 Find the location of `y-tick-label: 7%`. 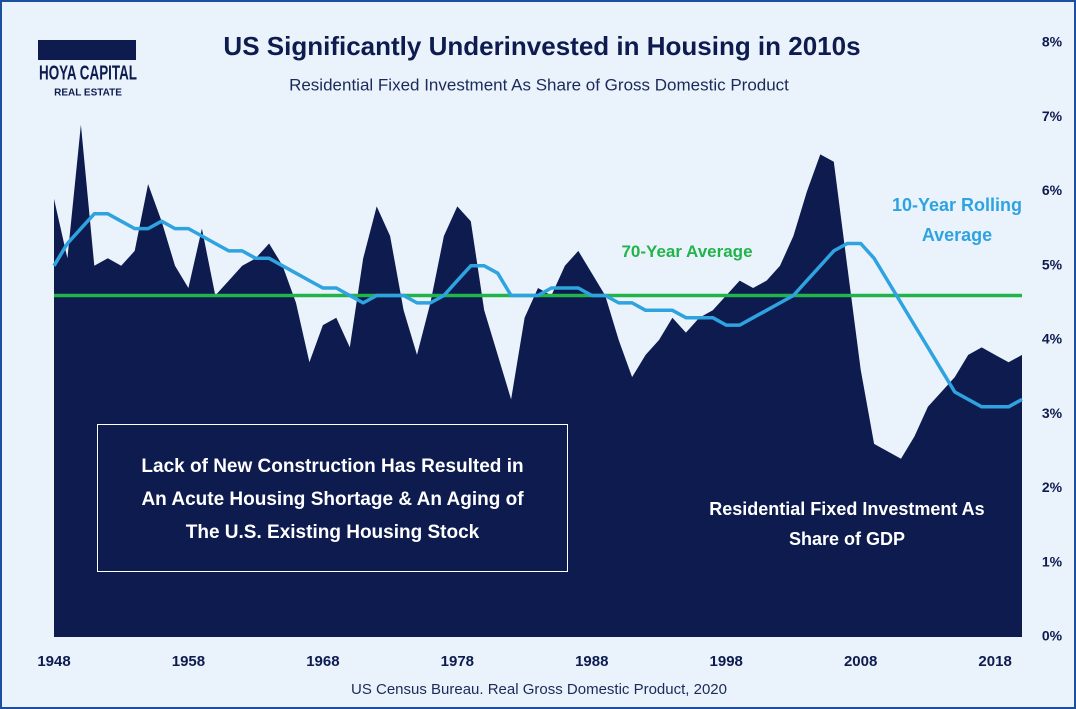

y-tick-label: 7% is located at coordinates (1052, 116).